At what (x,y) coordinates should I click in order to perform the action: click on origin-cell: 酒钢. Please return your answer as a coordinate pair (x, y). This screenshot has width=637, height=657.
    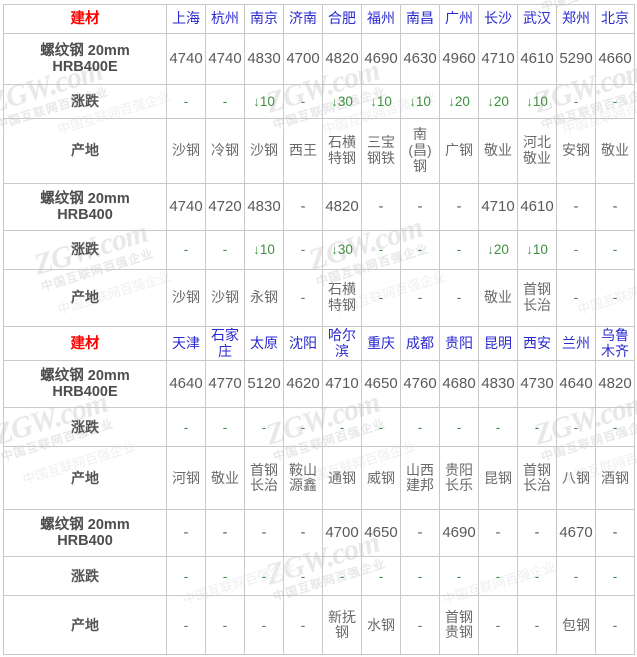
    Looking at the image, I should click on (615, 478).